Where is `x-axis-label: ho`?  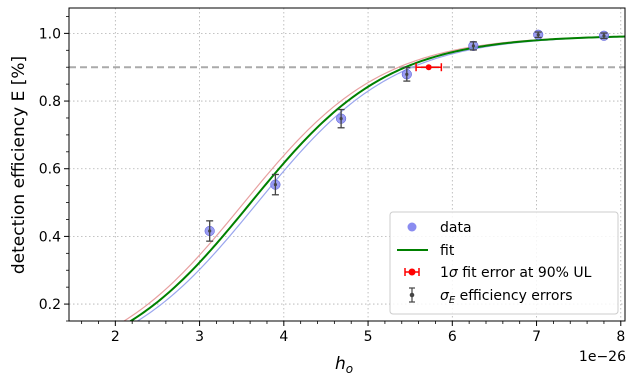 x-axis-label: ho is located at coordinates (344, 365).